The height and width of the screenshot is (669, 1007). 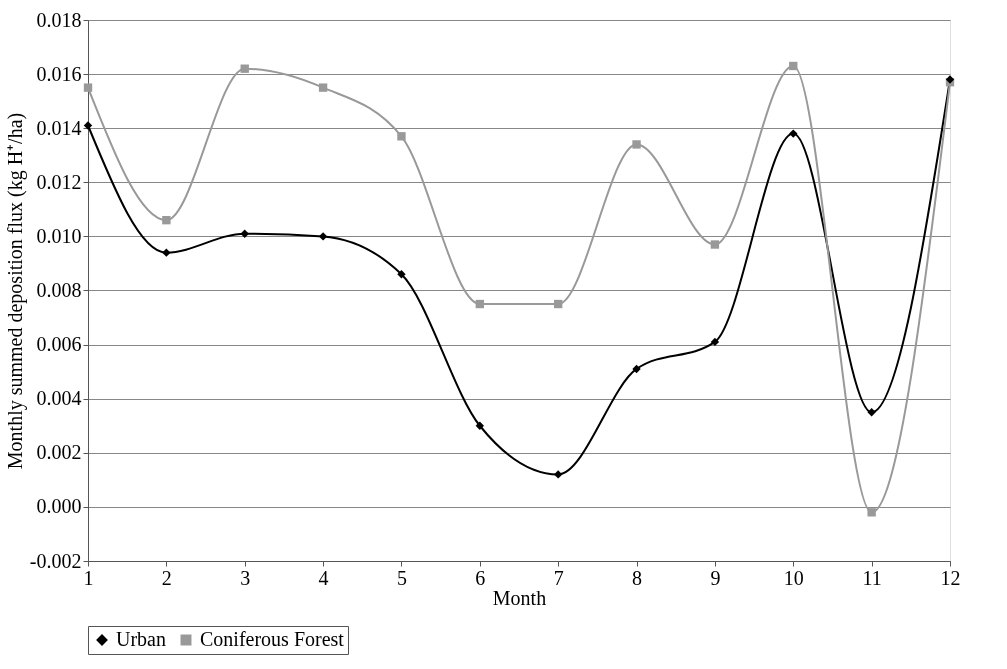 I want to click on x-tick-label: 7, so click(x=558, y=577).